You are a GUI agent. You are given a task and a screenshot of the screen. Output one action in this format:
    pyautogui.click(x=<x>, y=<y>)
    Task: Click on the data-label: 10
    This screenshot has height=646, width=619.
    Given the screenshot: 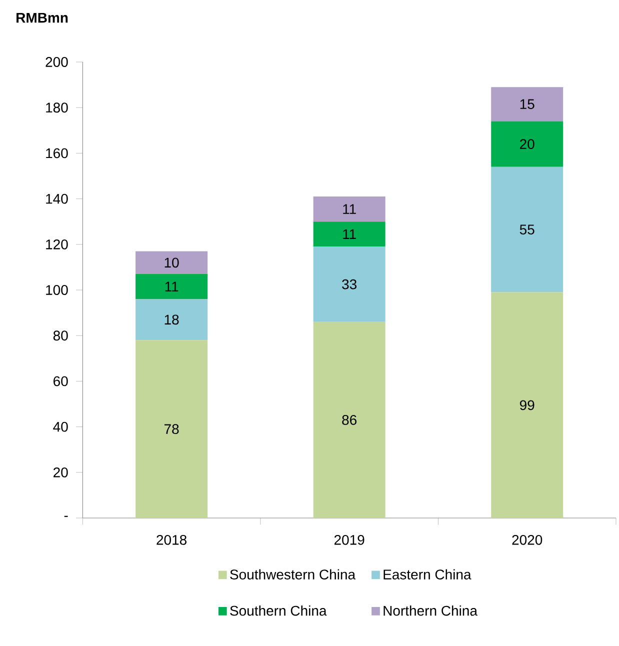 What is the action you would take?
    pyautogui.click(x=172, y=263)
    